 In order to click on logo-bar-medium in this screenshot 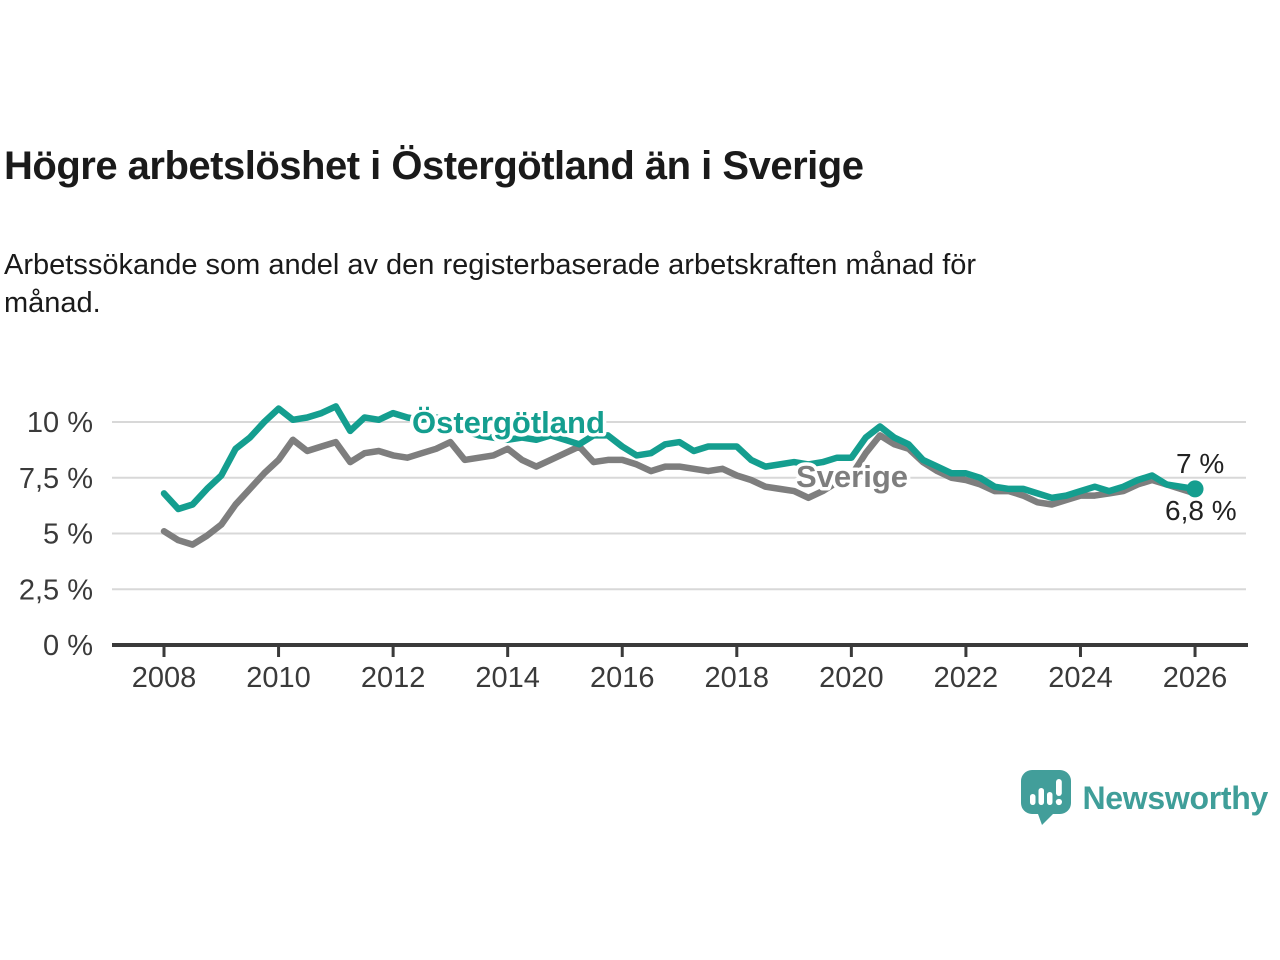, I will do `click(1049, 798)`.